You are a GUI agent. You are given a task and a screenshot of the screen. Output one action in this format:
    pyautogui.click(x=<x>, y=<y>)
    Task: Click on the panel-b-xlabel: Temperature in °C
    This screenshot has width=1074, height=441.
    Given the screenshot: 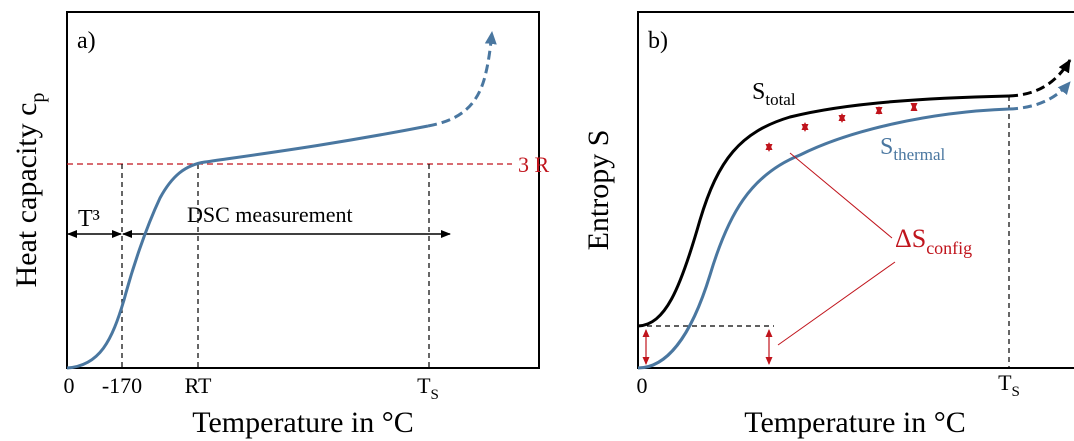 What is the action you would take?
    pyautogui.click(x=854, y=422)
    